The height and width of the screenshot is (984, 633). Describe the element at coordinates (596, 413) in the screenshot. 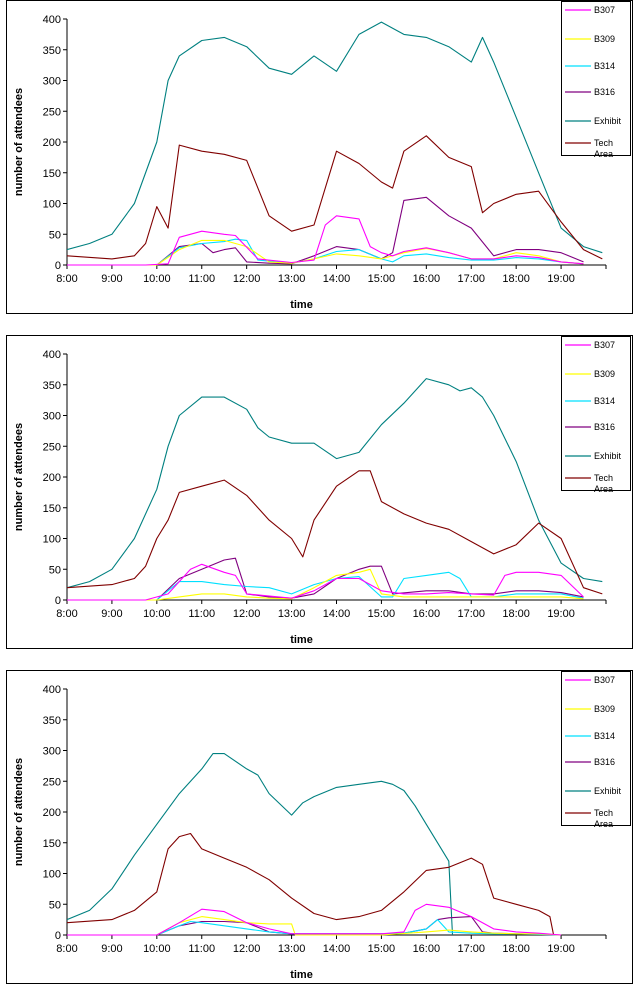

I see `legend-box` at that location.